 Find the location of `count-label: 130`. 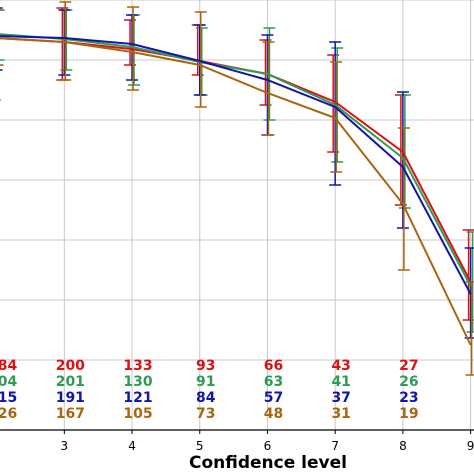

count-label: 130 is located at coordinates (137, 382).